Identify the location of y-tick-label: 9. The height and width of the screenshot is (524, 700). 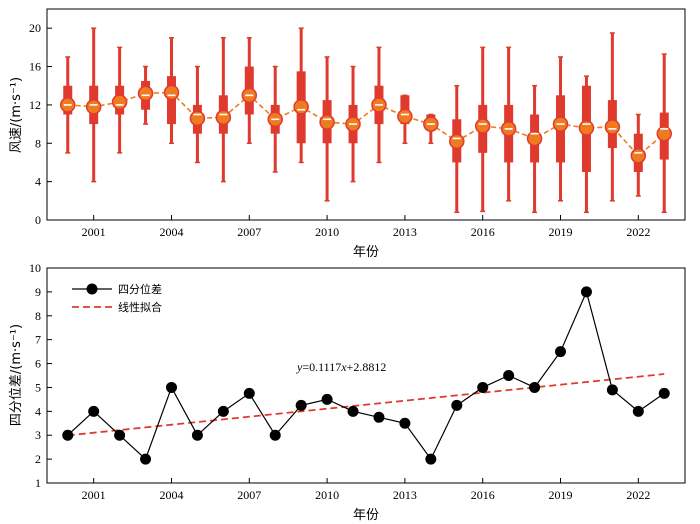
(38, 292).